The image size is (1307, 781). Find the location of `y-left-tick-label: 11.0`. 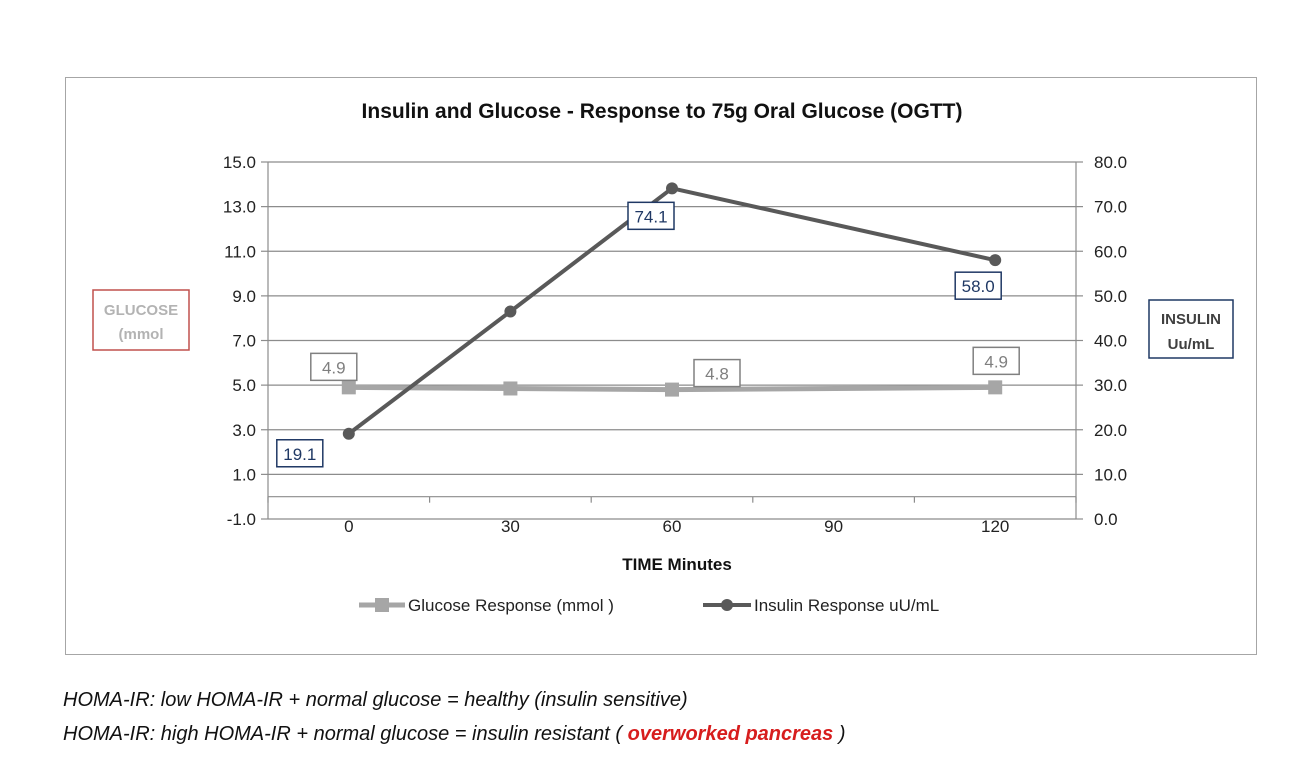

y-left-tick-label: 11.0 is located at coordinates (240, 251).